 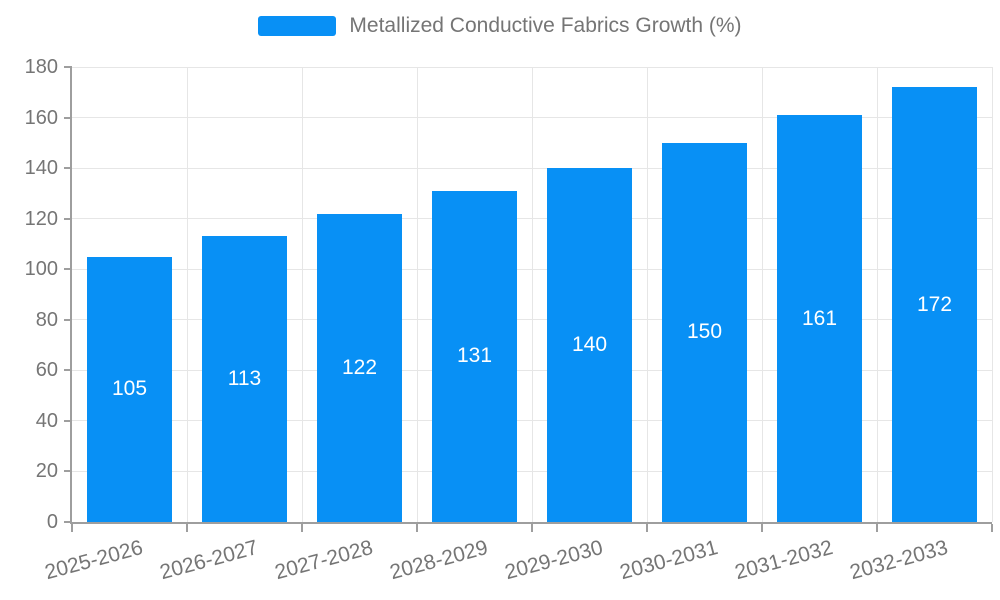 I want to click on legend: Metallized Conductive Fabrics Growth (%), so click(x=500, y=26).